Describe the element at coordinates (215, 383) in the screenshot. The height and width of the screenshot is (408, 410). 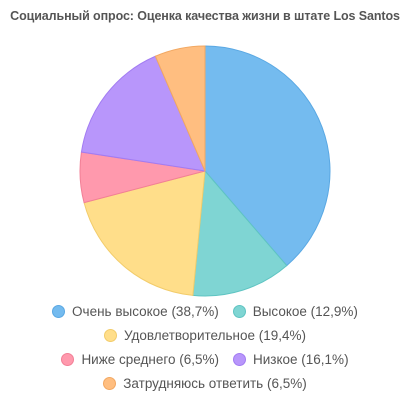
I see `legend-label-undecided: Затрудняюсь ответить (6,5%)` at that location.